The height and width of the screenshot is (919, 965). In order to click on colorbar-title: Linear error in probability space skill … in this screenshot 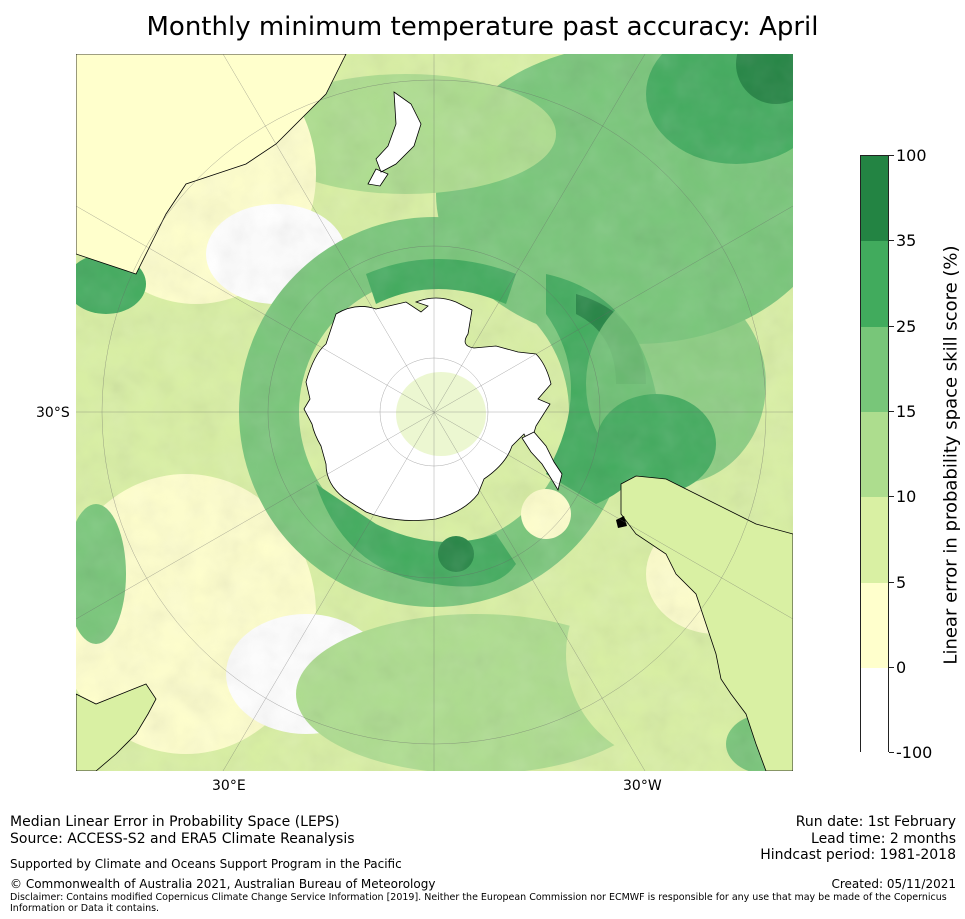, I will do `click(951, 455)`.